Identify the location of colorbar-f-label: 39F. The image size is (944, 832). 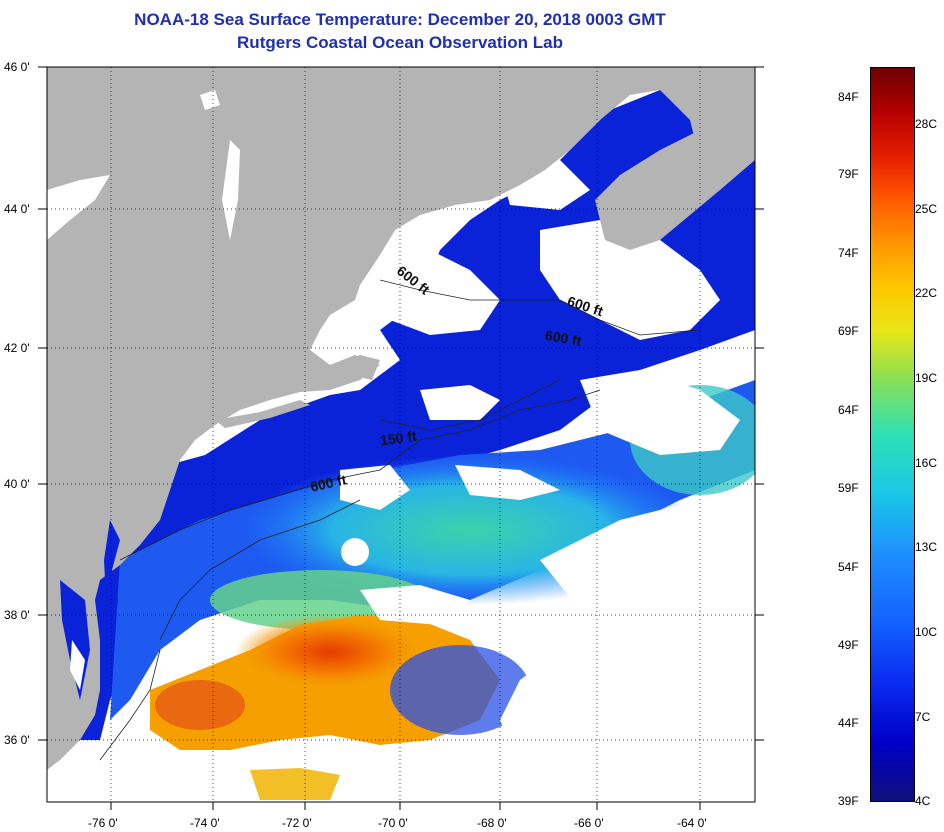
(848, 801).